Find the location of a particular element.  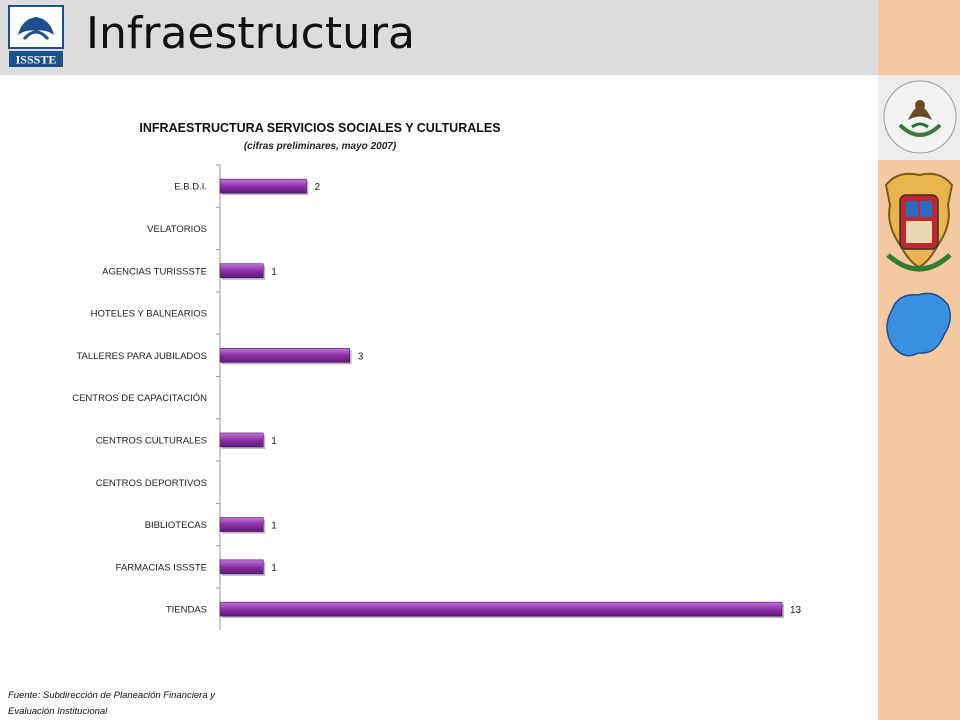

state-coat-of-arms-icon is located at coordinates (919, 264).